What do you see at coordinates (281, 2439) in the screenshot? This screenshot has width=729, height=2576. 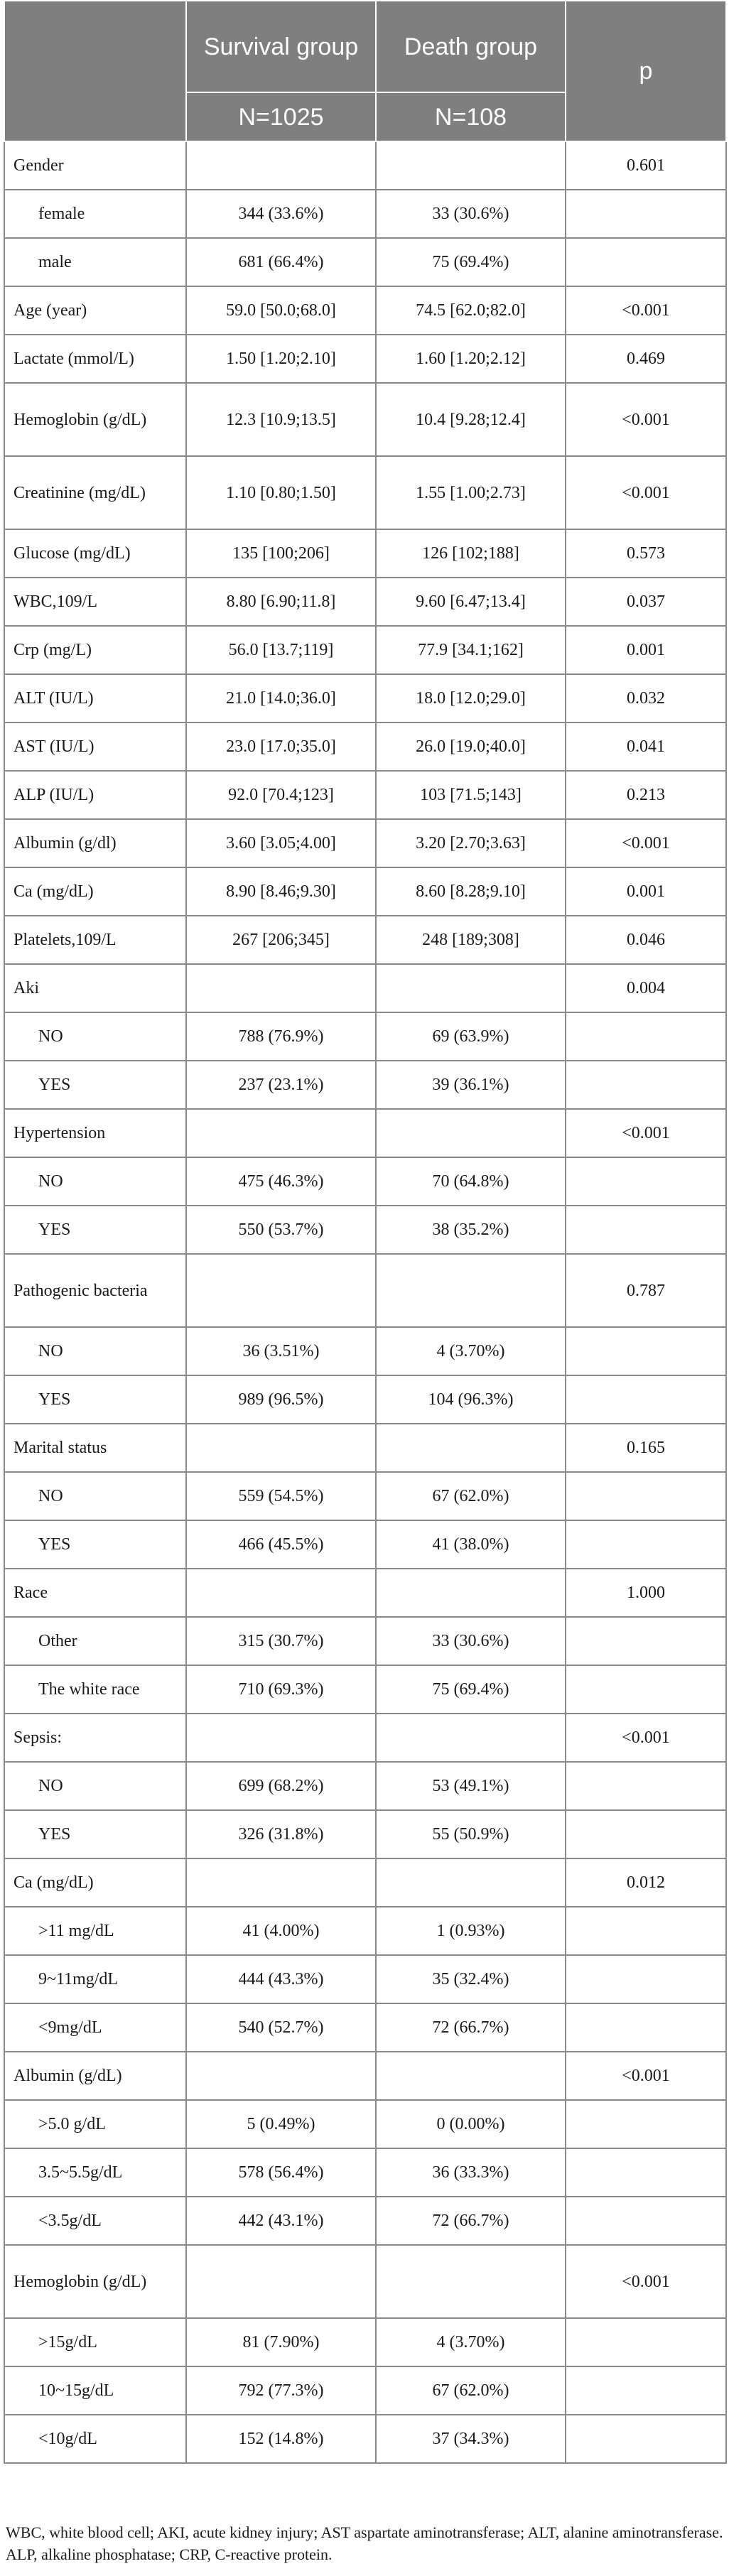 I see `survival-value-cell: 152 (14.8%)` at bounding box center [281, 2439].